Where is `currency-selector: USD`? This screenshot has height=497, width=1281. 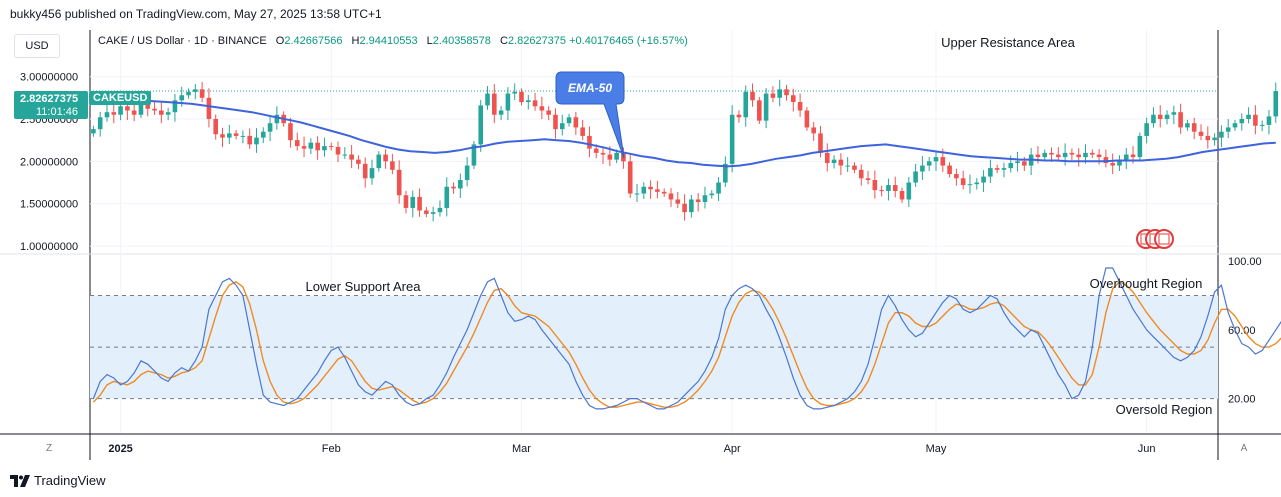
currency-selector: USD is located at coordinates (37, 46).